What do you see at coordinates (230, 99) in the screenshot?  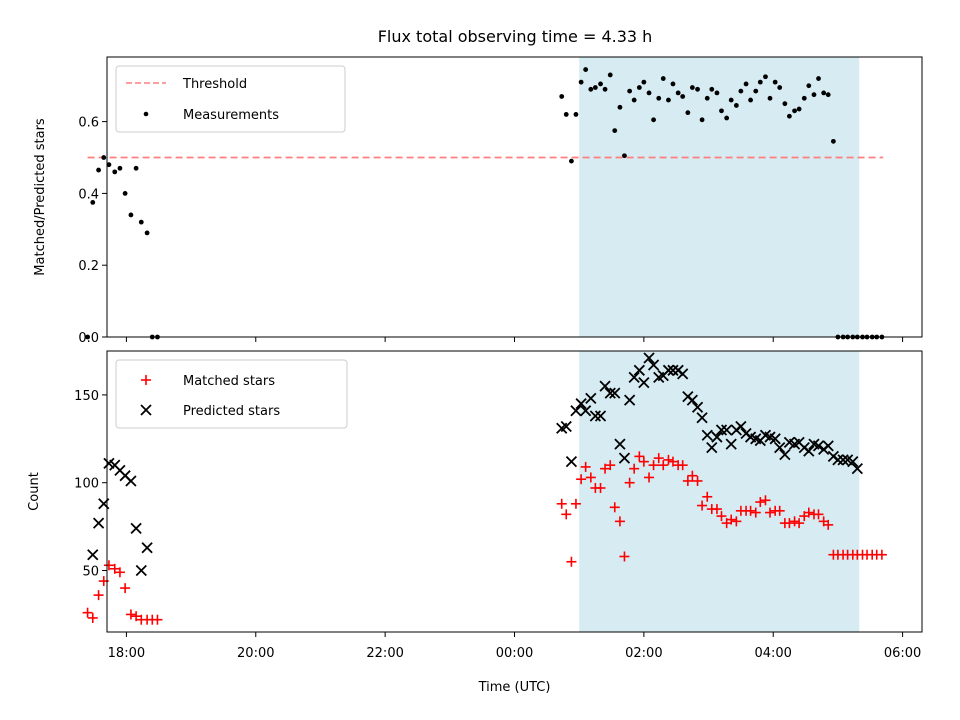 I see `ratio-legend-box` at bounding box center [230, 99].